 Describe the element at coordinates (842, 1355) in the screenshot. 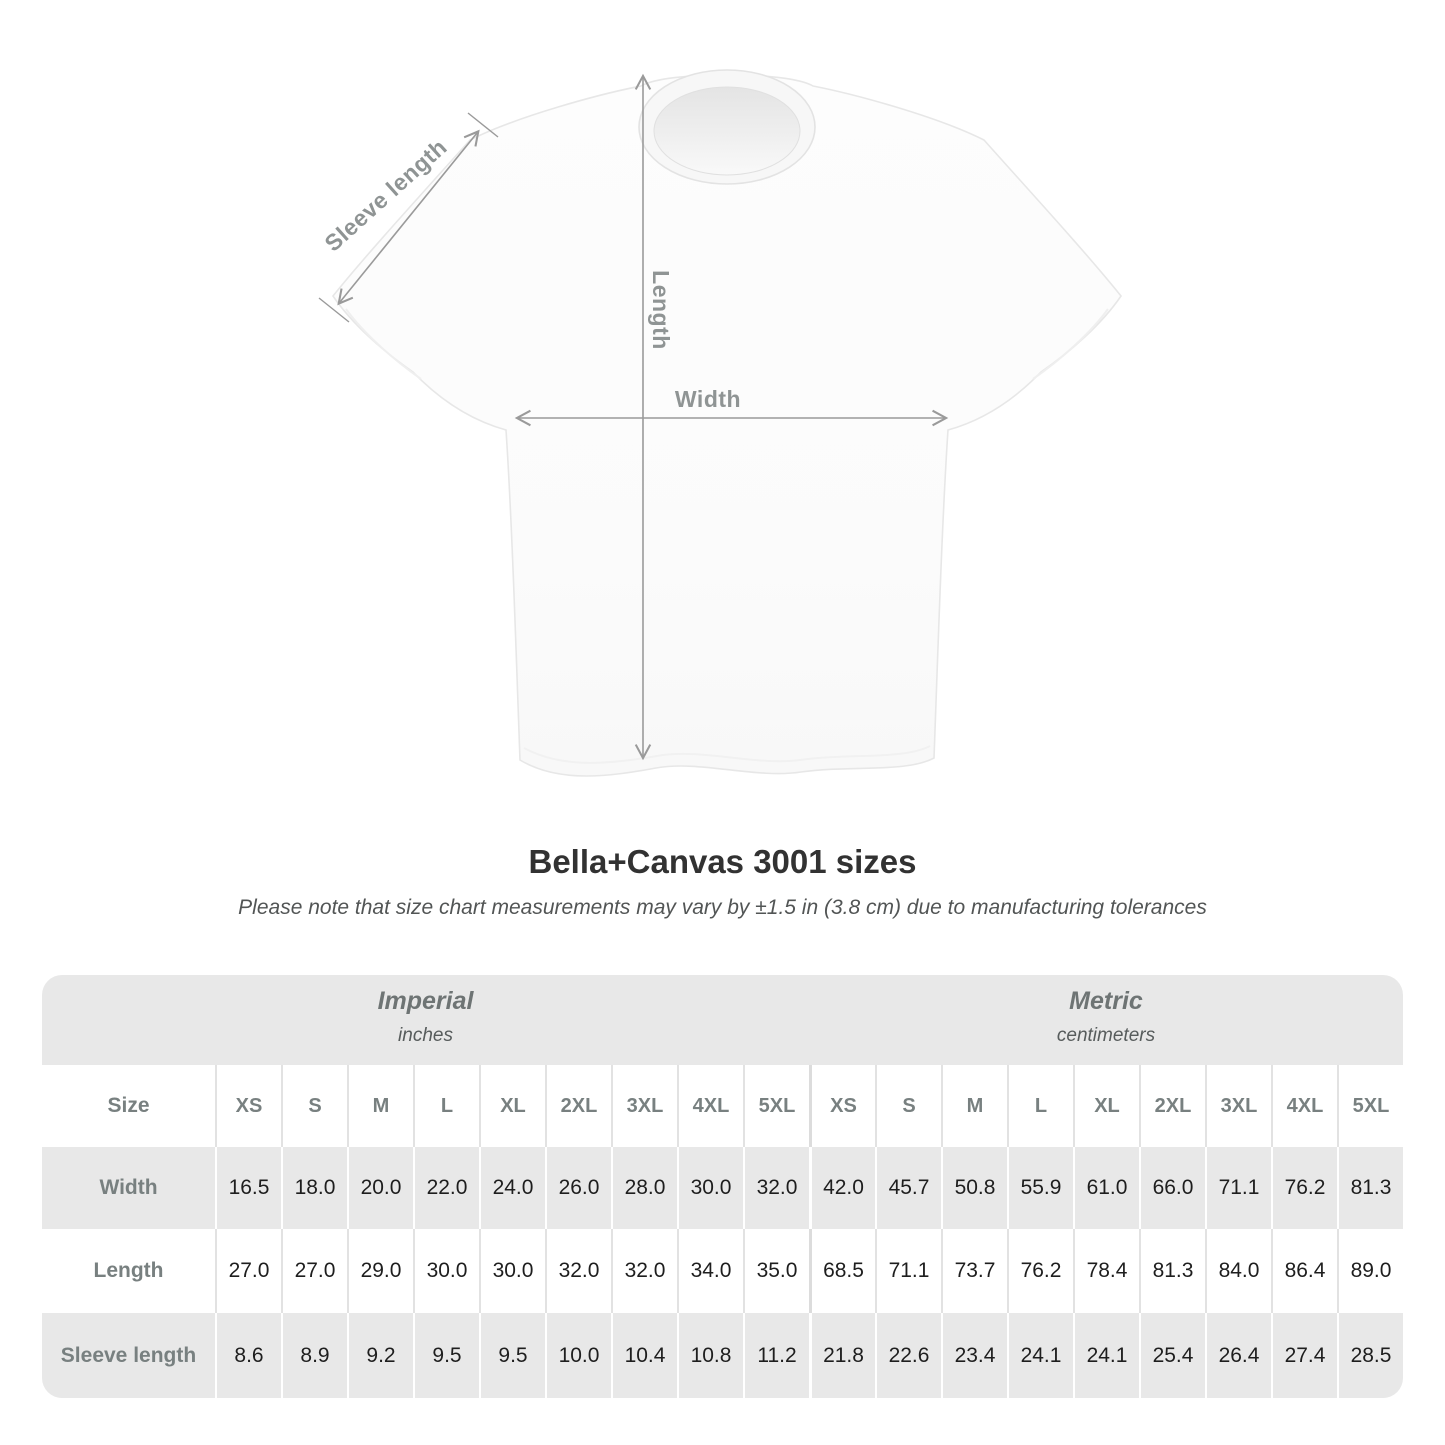

I see `size-cell: 21.8` at that location.